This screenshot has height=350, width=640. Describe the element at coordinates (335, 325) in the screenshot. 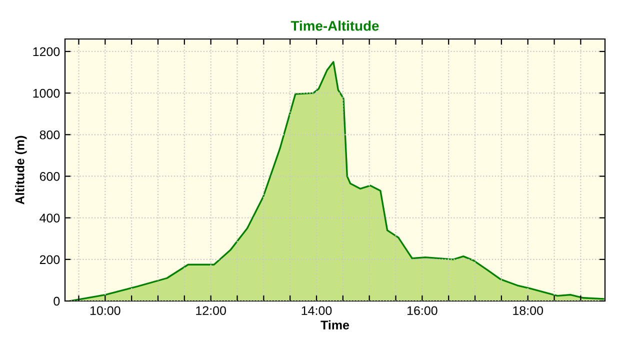

I see `x-axis-title: Time` at that location.